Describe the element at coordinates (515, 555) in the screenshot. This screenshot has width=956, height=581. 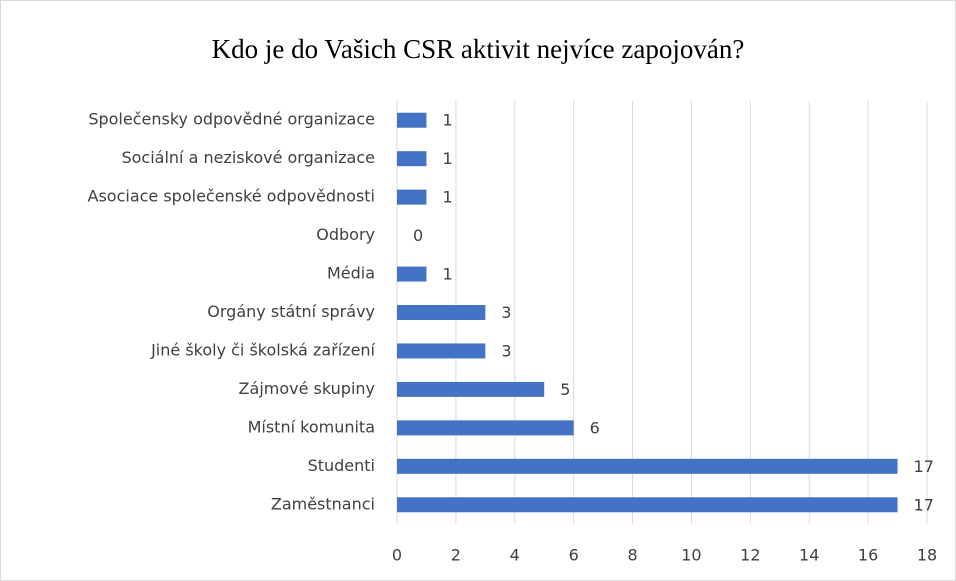
I see `x-tick-label: 4` at that location.